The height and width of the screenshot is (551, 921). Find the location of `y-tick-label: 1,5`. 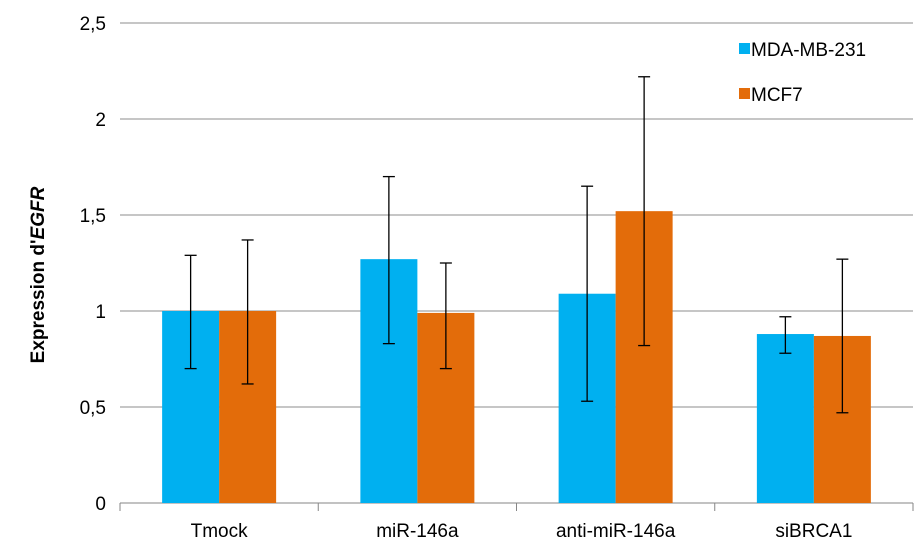

y-tick-label: 1,5 is located at coordinates (93, 216).